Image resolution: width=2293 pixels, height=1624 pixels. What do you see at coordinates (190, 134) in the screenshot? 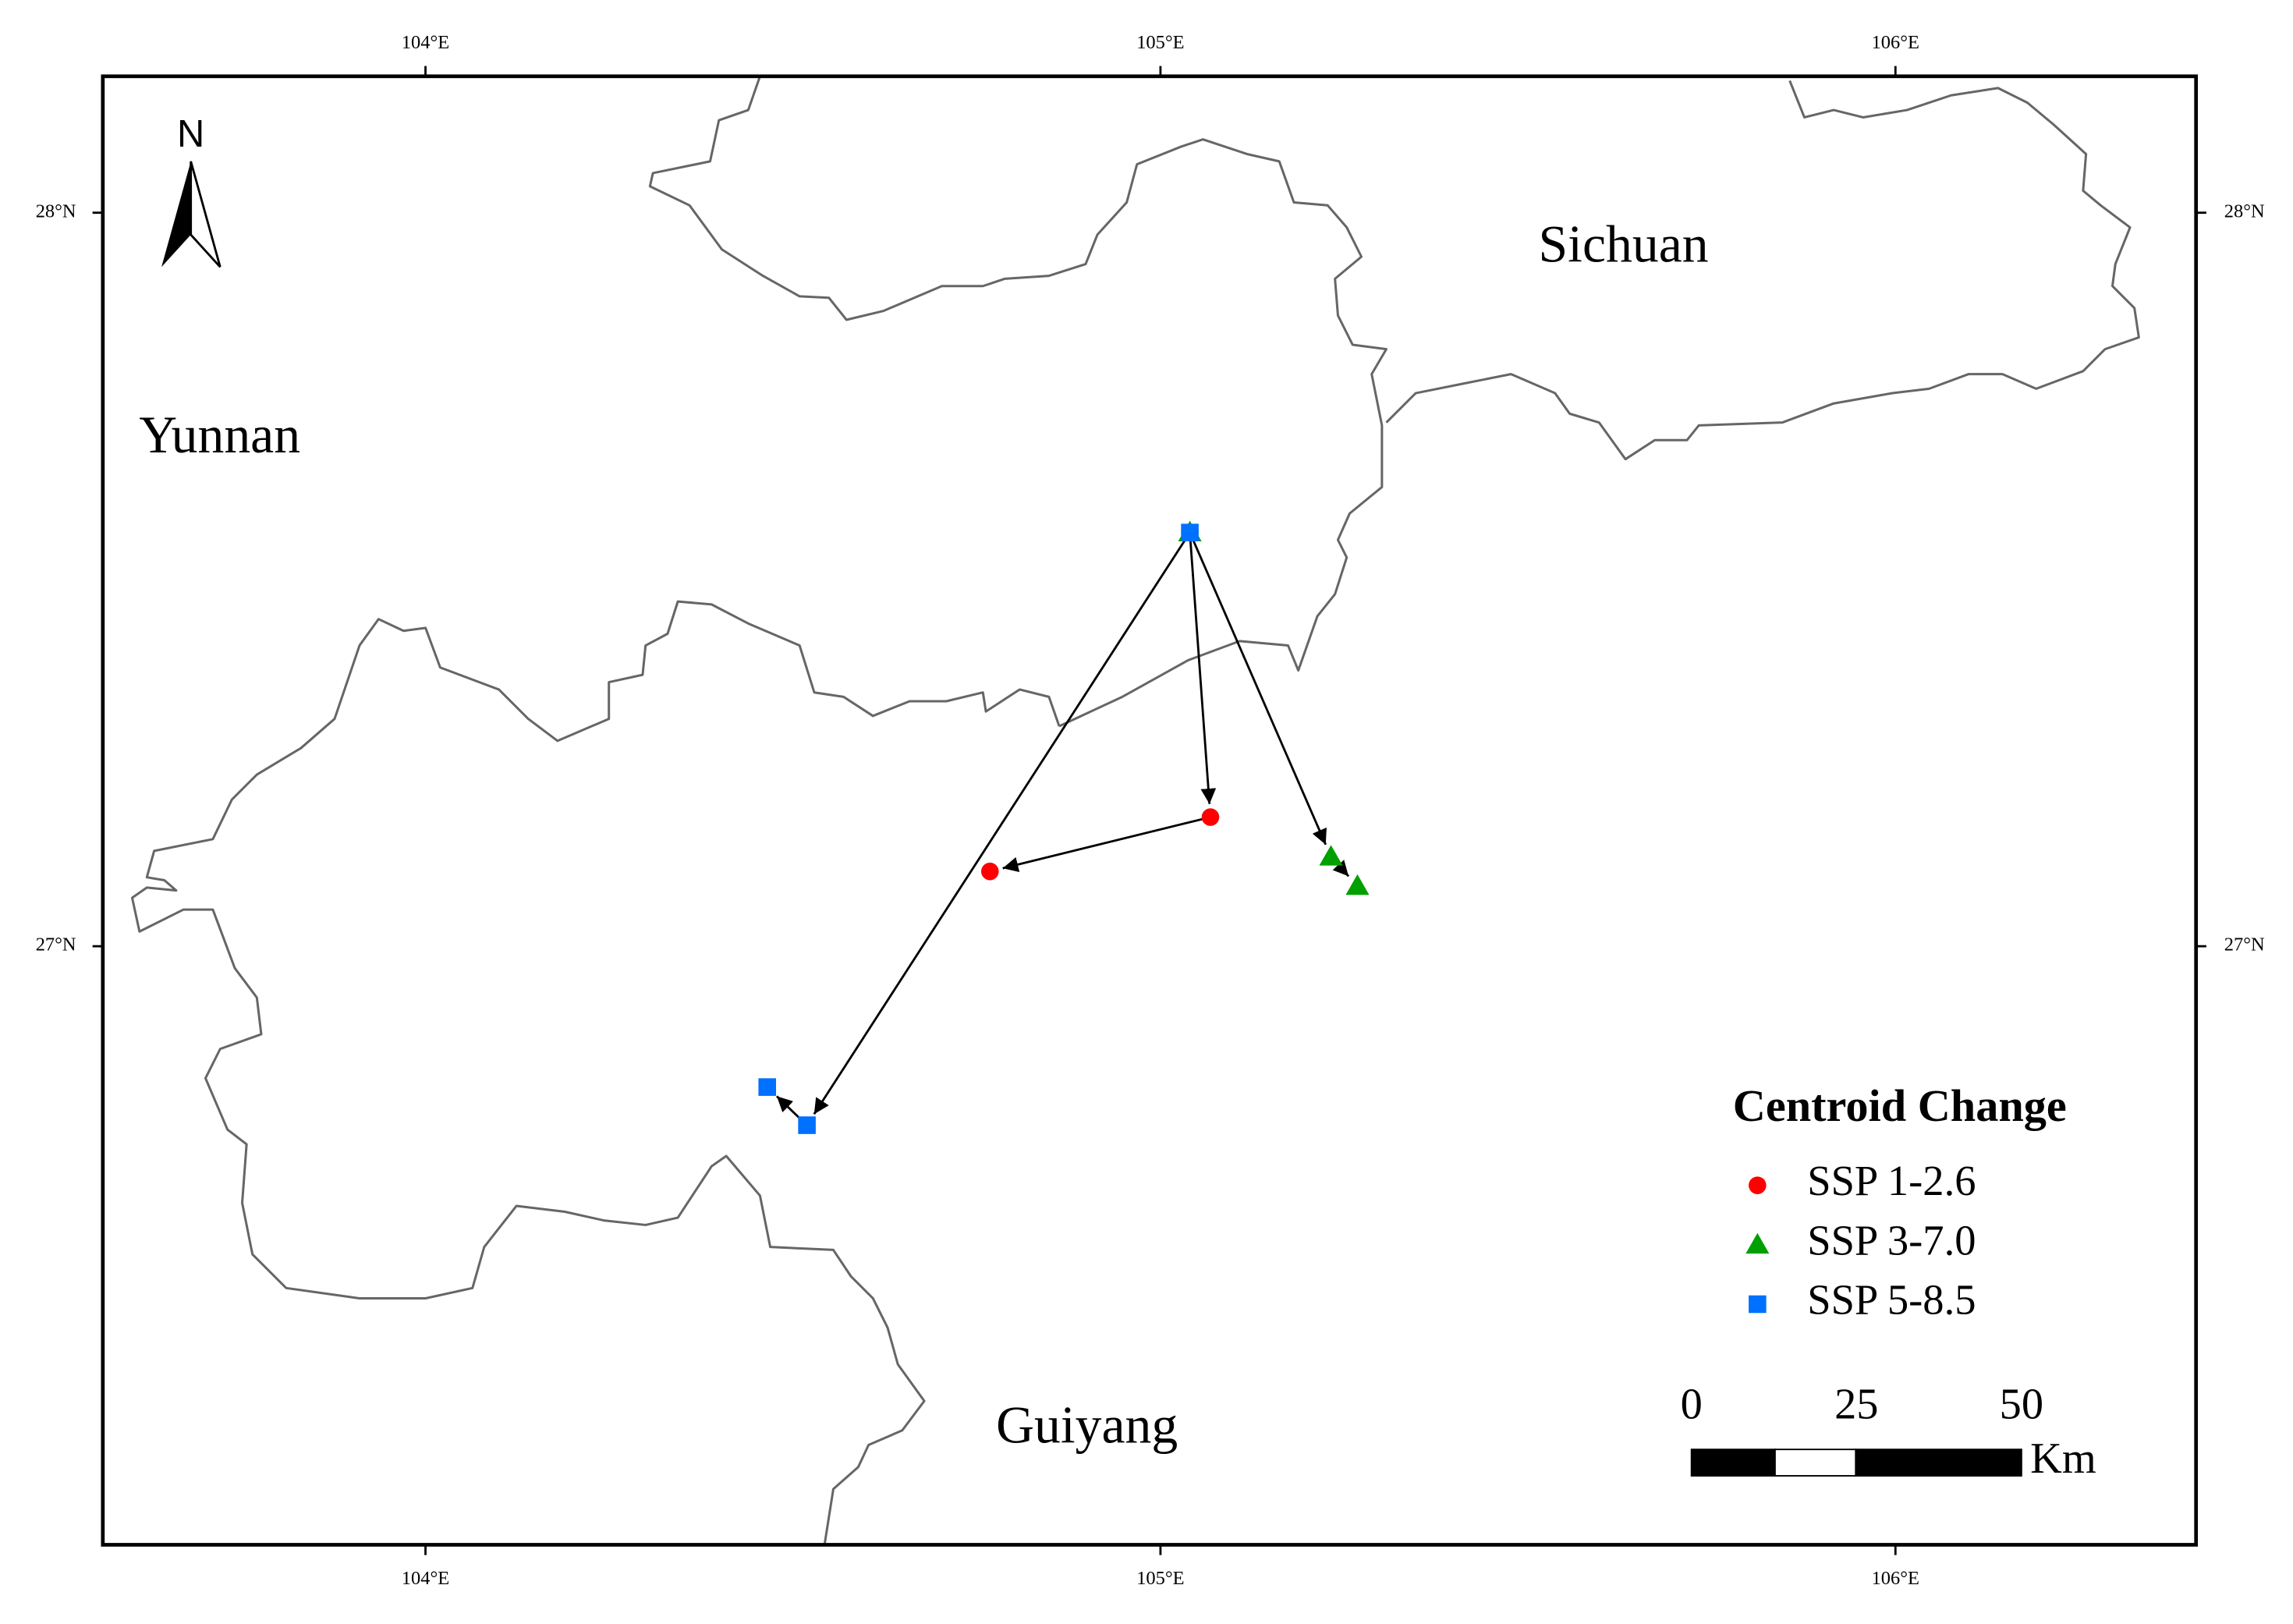
I see `north-label: N` at bounding box center [190, 134].